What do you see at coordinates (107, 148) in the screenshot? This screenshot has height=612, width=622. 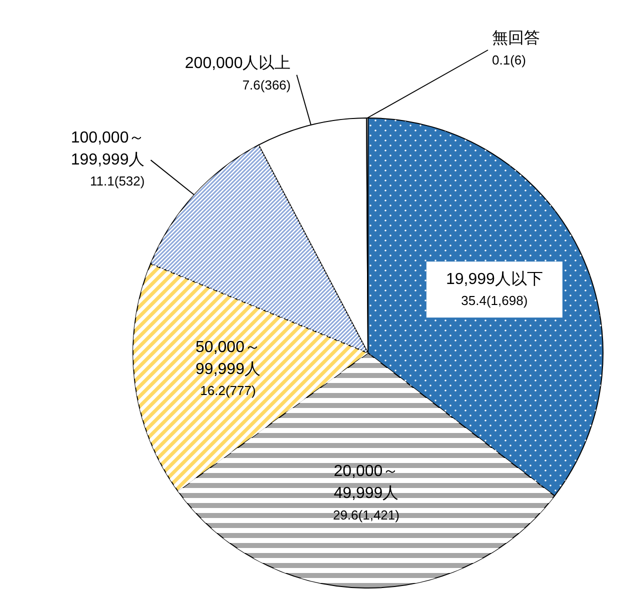 I see `slice-label: 100,000～199,999人` at bounding box center [107, 148].